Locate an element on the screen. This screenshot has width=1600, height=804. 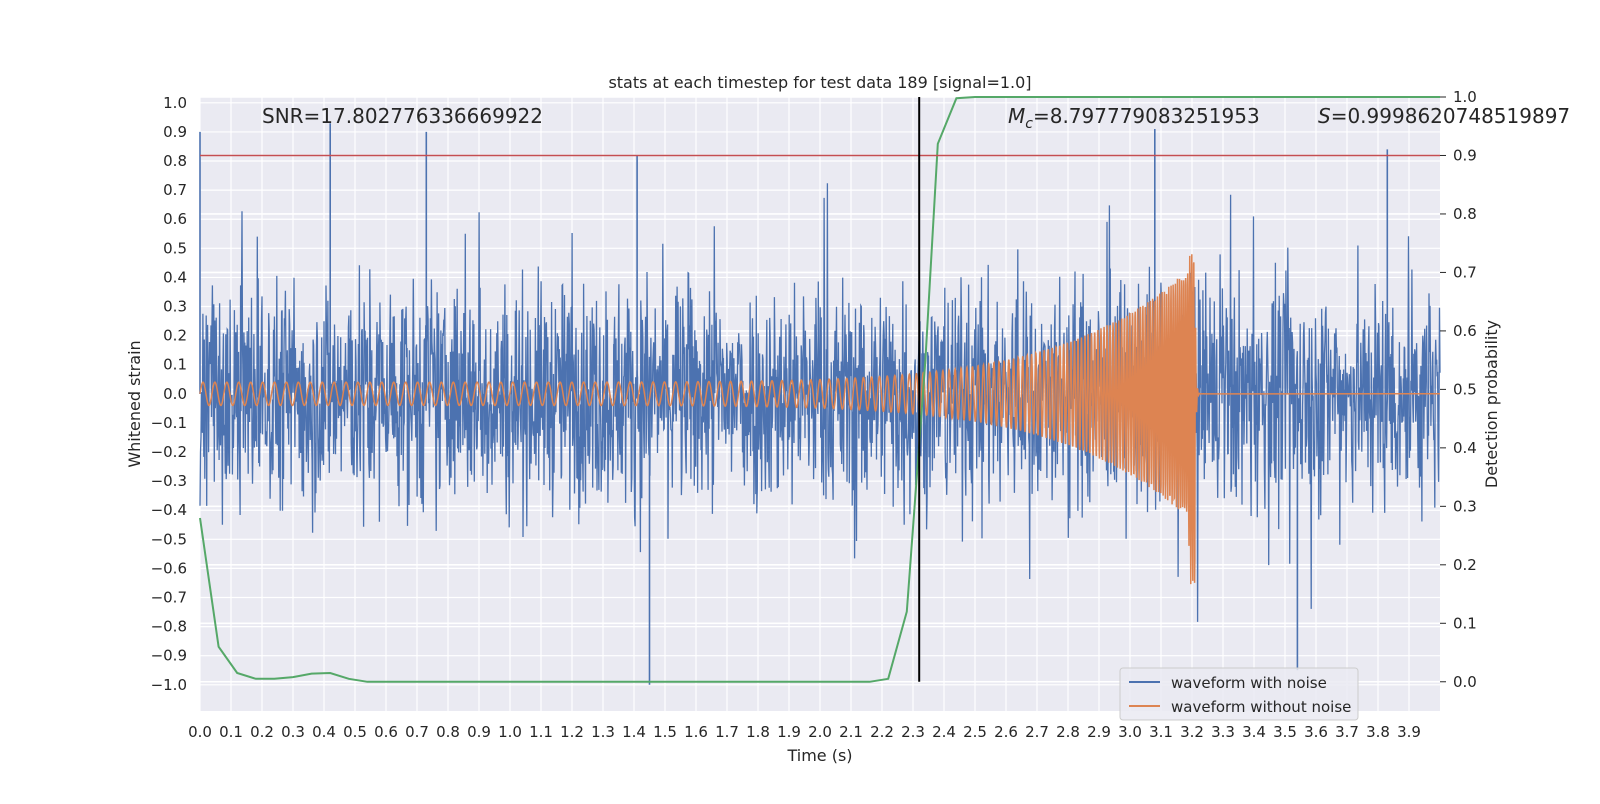
x-tick-label: 1.6 is located at coordinates (696, 732).